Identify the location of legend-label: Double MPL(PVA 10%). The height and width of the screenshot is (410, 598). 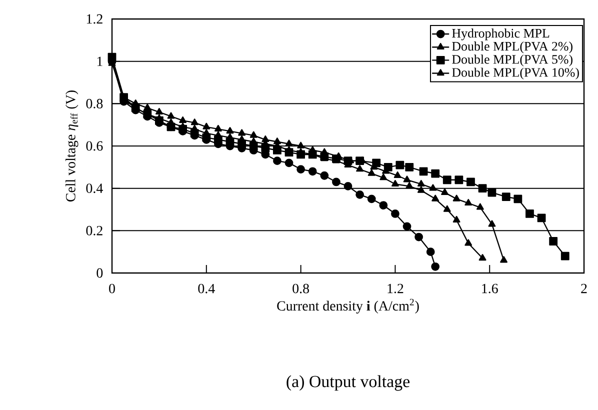
(515, 74).